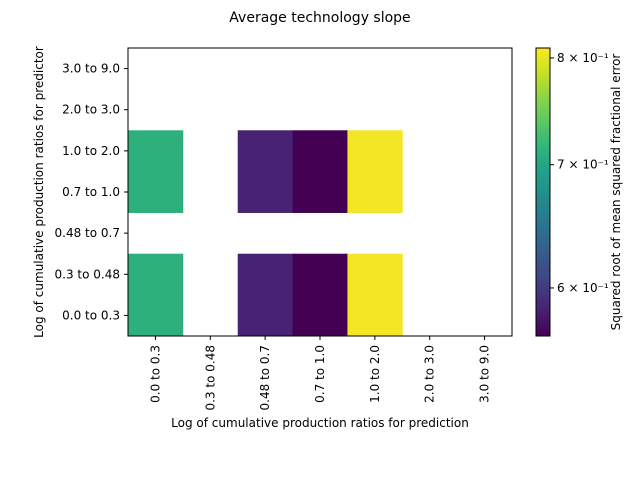  Describe the element at coordinates (583, 58) in the screenshot. I see `colorbar-tick-label: 8 × 10⁻¹` at that location.